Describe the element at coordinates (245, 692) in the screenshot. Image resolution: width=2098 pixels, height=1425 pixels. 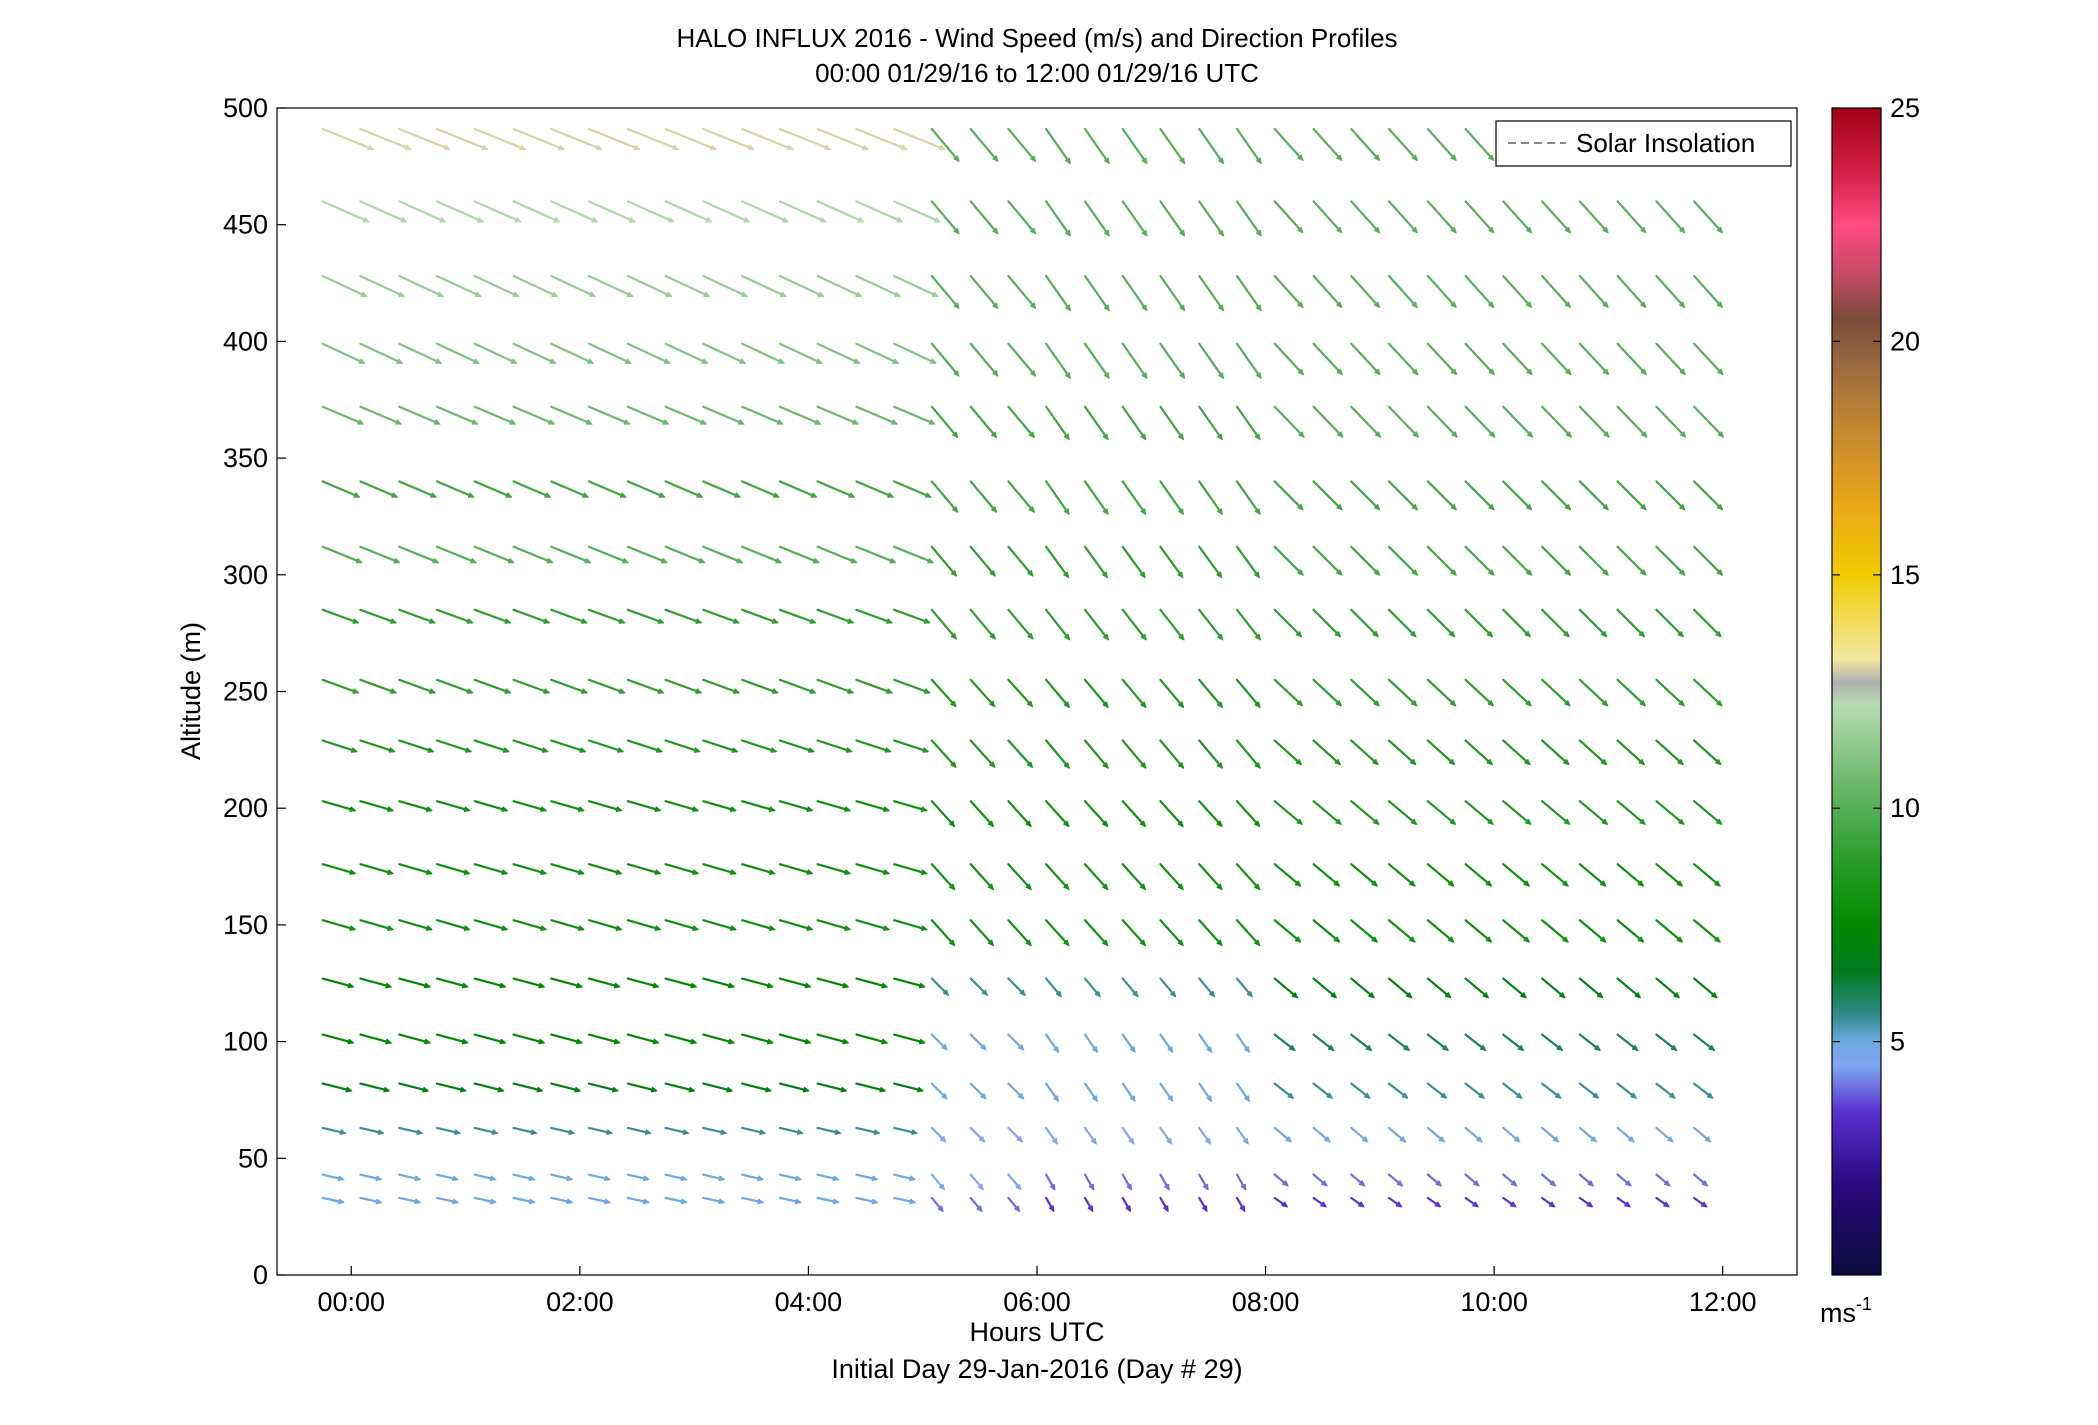
I see `y-tick-label: 250` at that location.